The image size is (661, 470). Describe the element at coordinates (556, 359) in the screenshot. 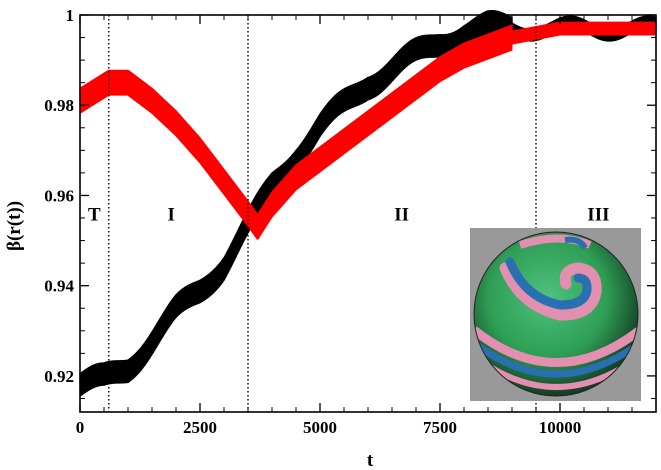

I see `sphere-band-blue` at that location.